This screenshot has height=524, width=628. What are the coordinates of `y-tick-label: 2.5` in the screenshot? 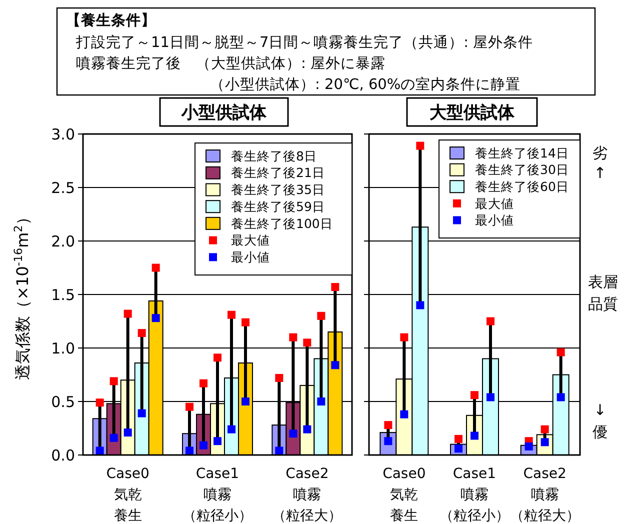 It's located at (63, 187).